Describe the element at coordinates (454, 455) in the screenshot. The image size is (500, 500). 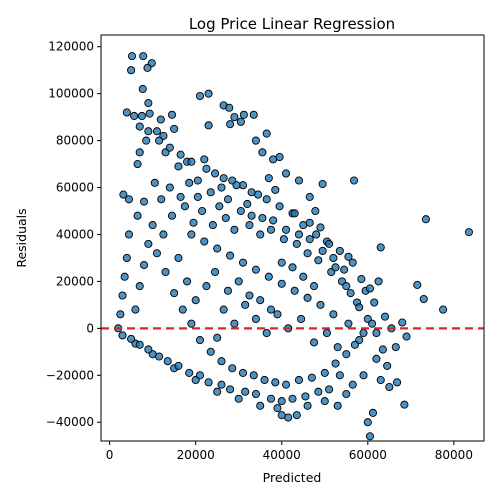
I see `x-tick-label: 80000` at that location.